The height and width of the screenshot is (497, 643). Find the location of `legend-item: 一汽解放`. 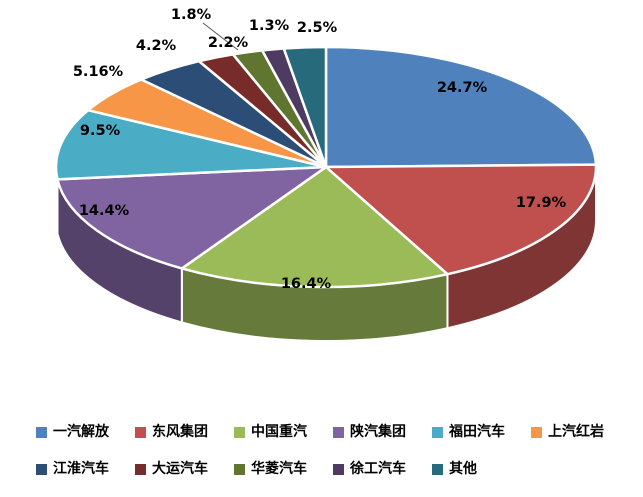

legend-item: 一汽解放 is located at coordinates (85, 432).